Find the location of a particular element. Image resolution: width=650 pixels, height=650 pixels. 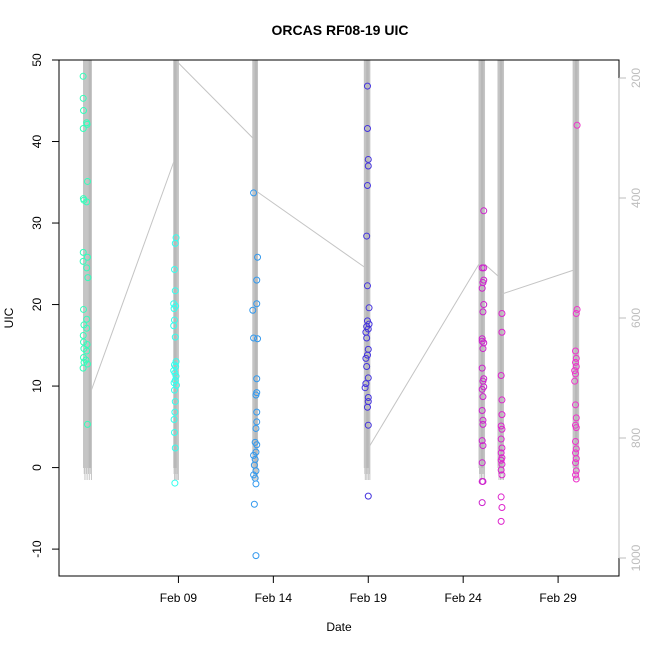

y-tick-label: 0 is located at coordinates (37, 467).